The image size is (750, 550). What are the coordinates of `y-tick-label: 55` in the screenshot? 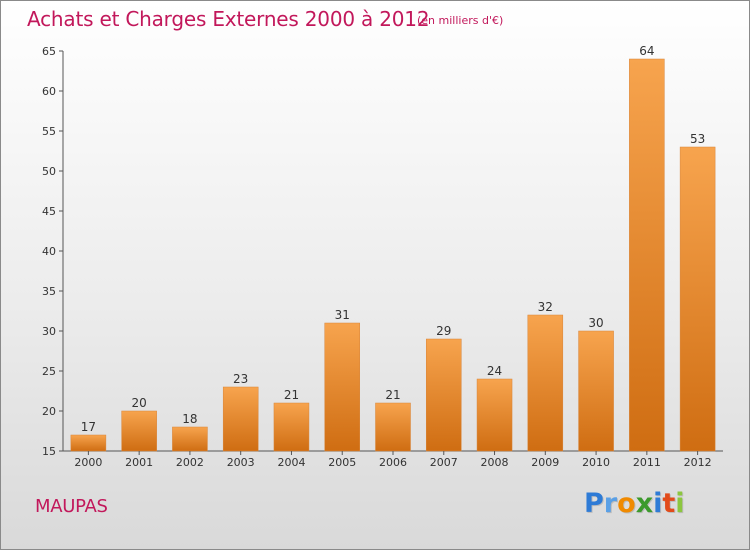 It's located at (49, 131).